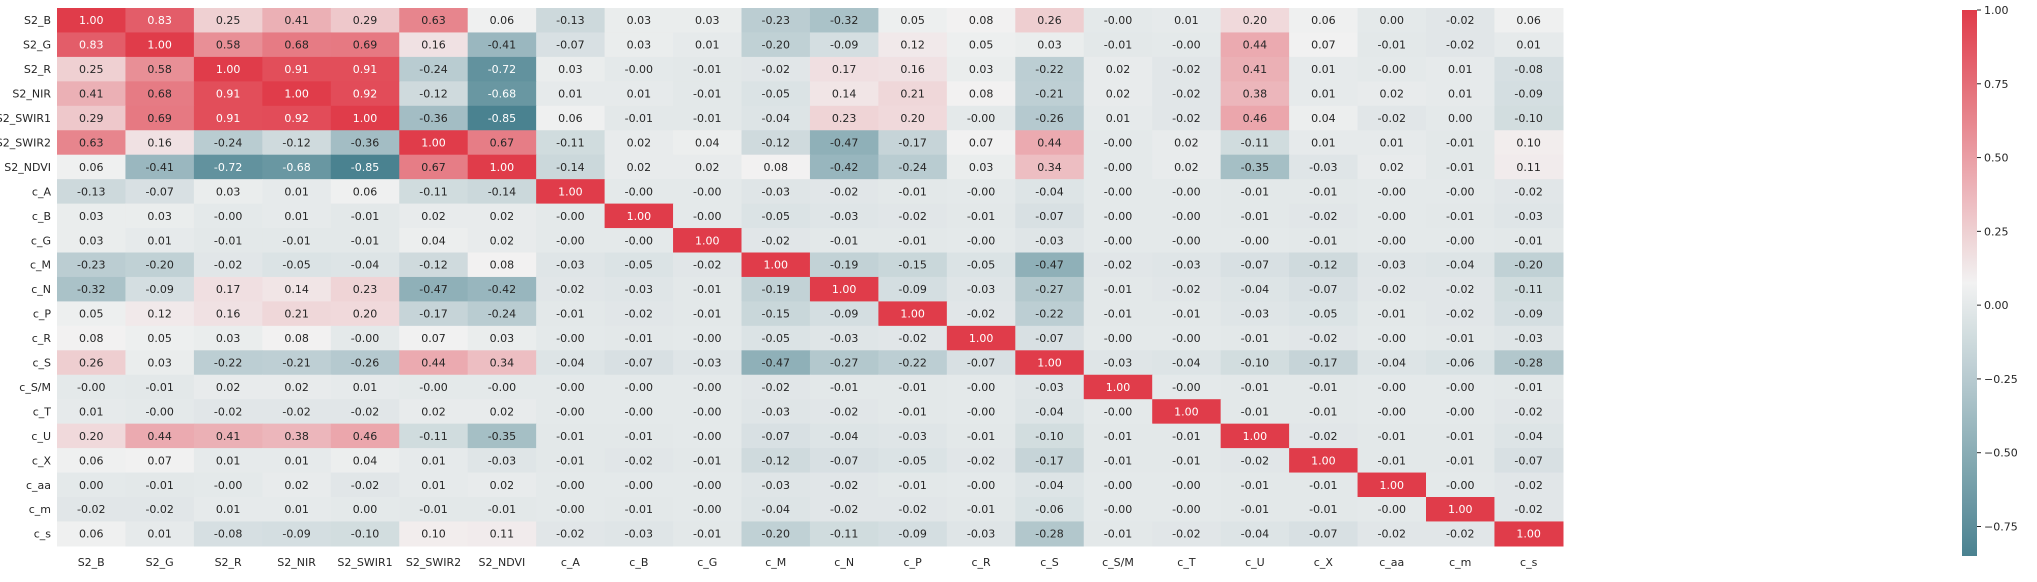  I want to click on heatmap-cell-value: 0.41, so click(296, 20).